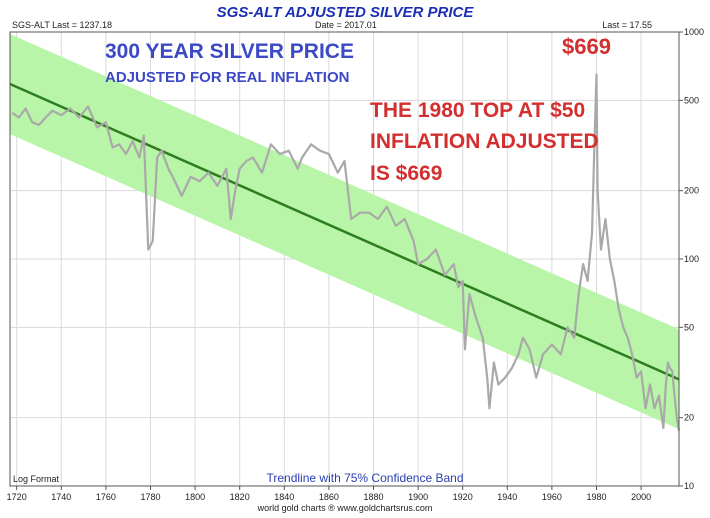  I want to click on y-tick-label: 200, so click(691, 191).